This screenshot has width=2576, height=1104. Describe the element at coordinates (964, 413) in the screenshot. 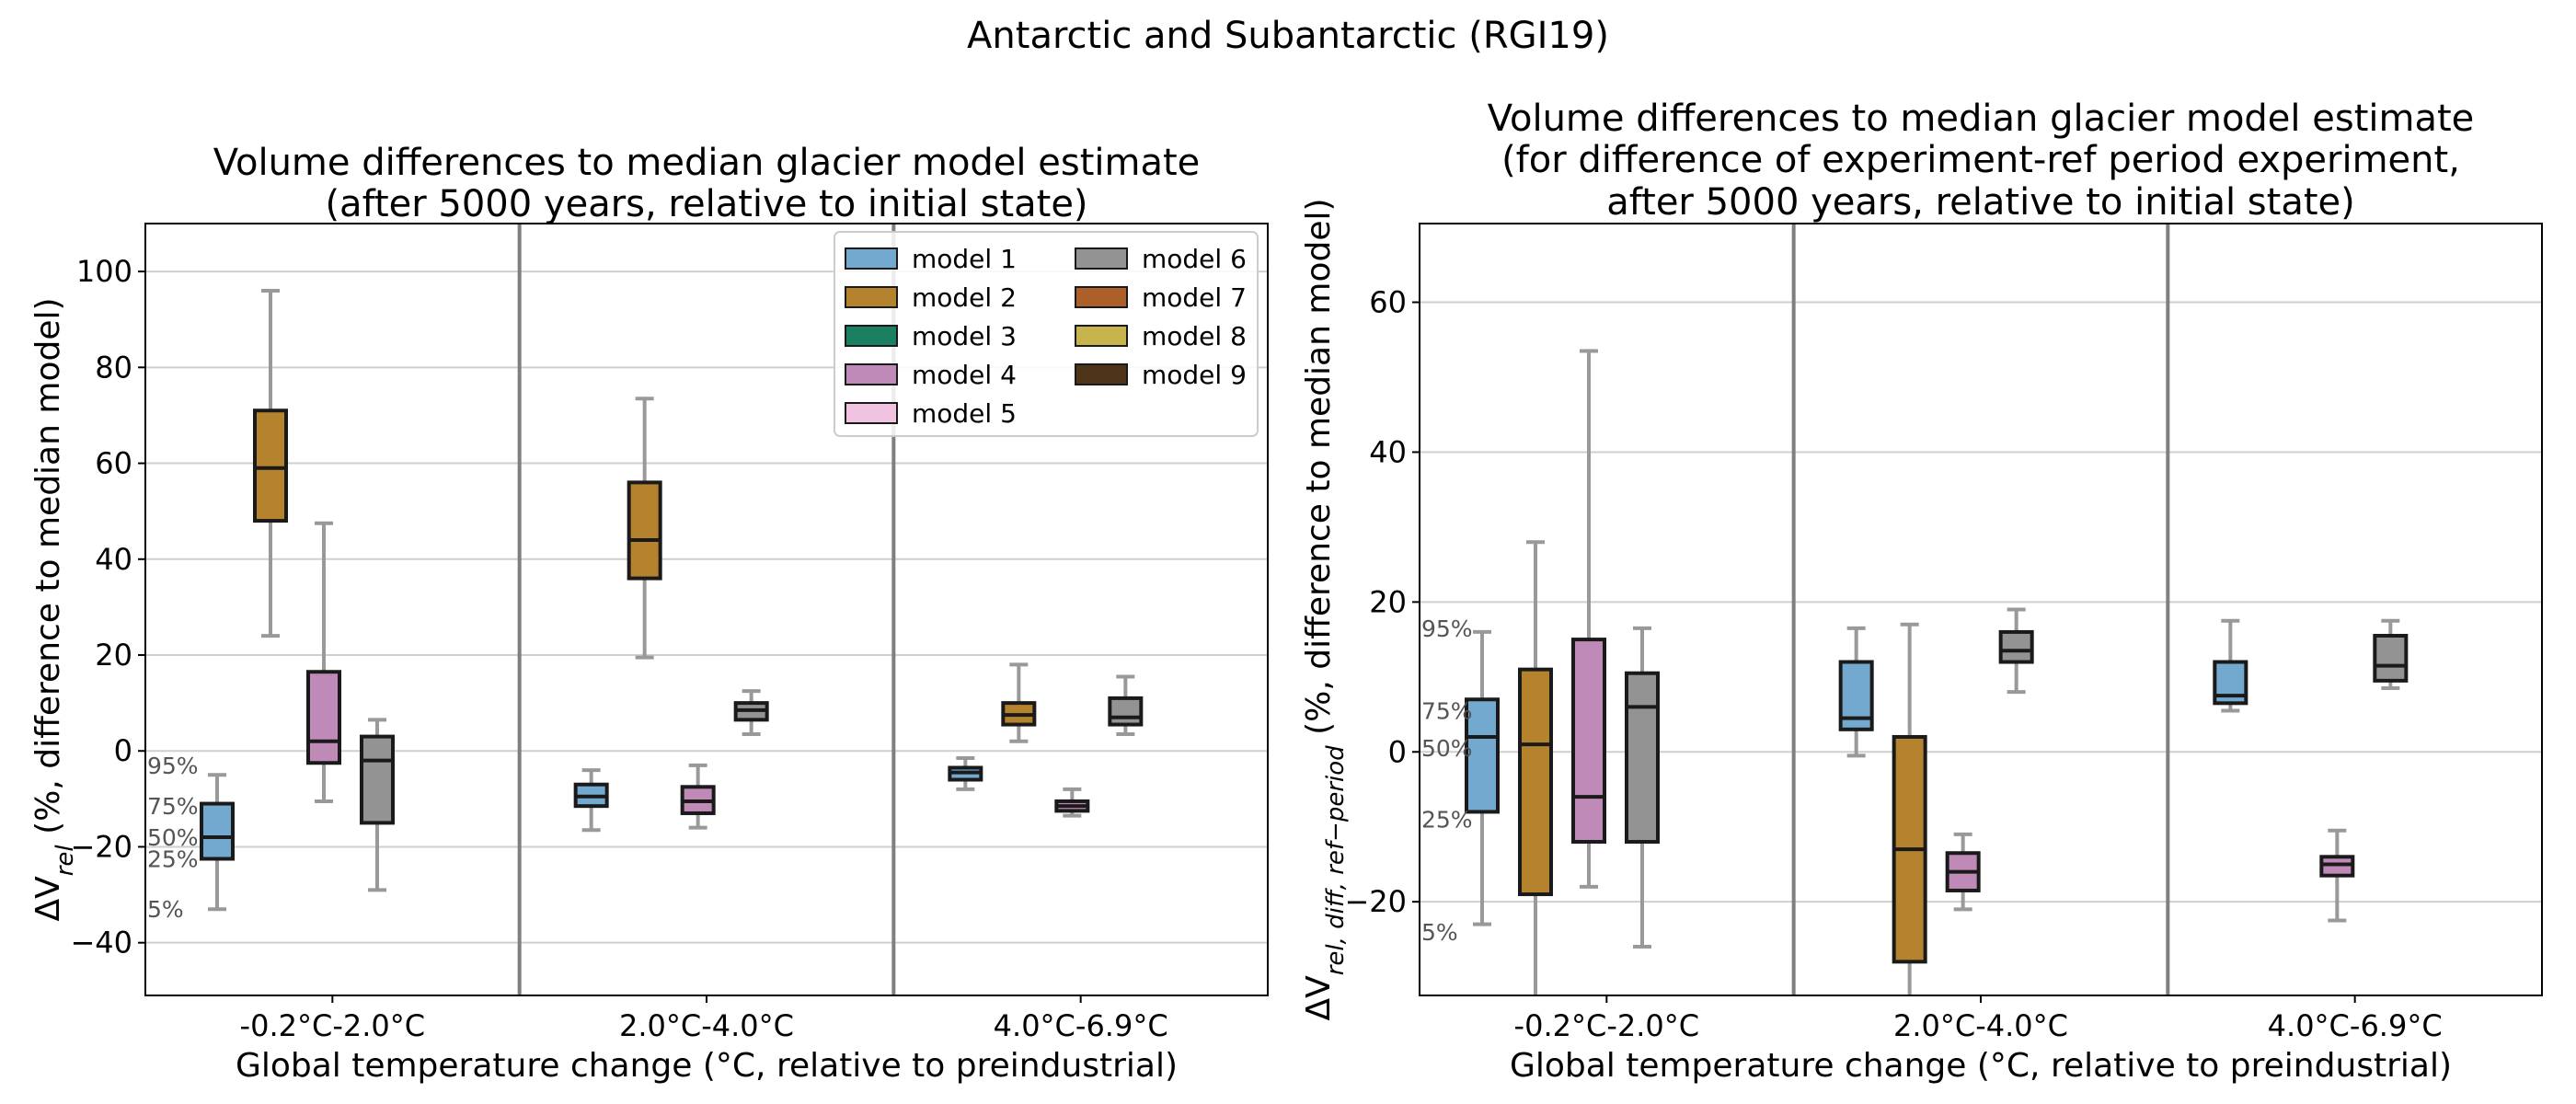

I see `legend-label: model 5` at that location.